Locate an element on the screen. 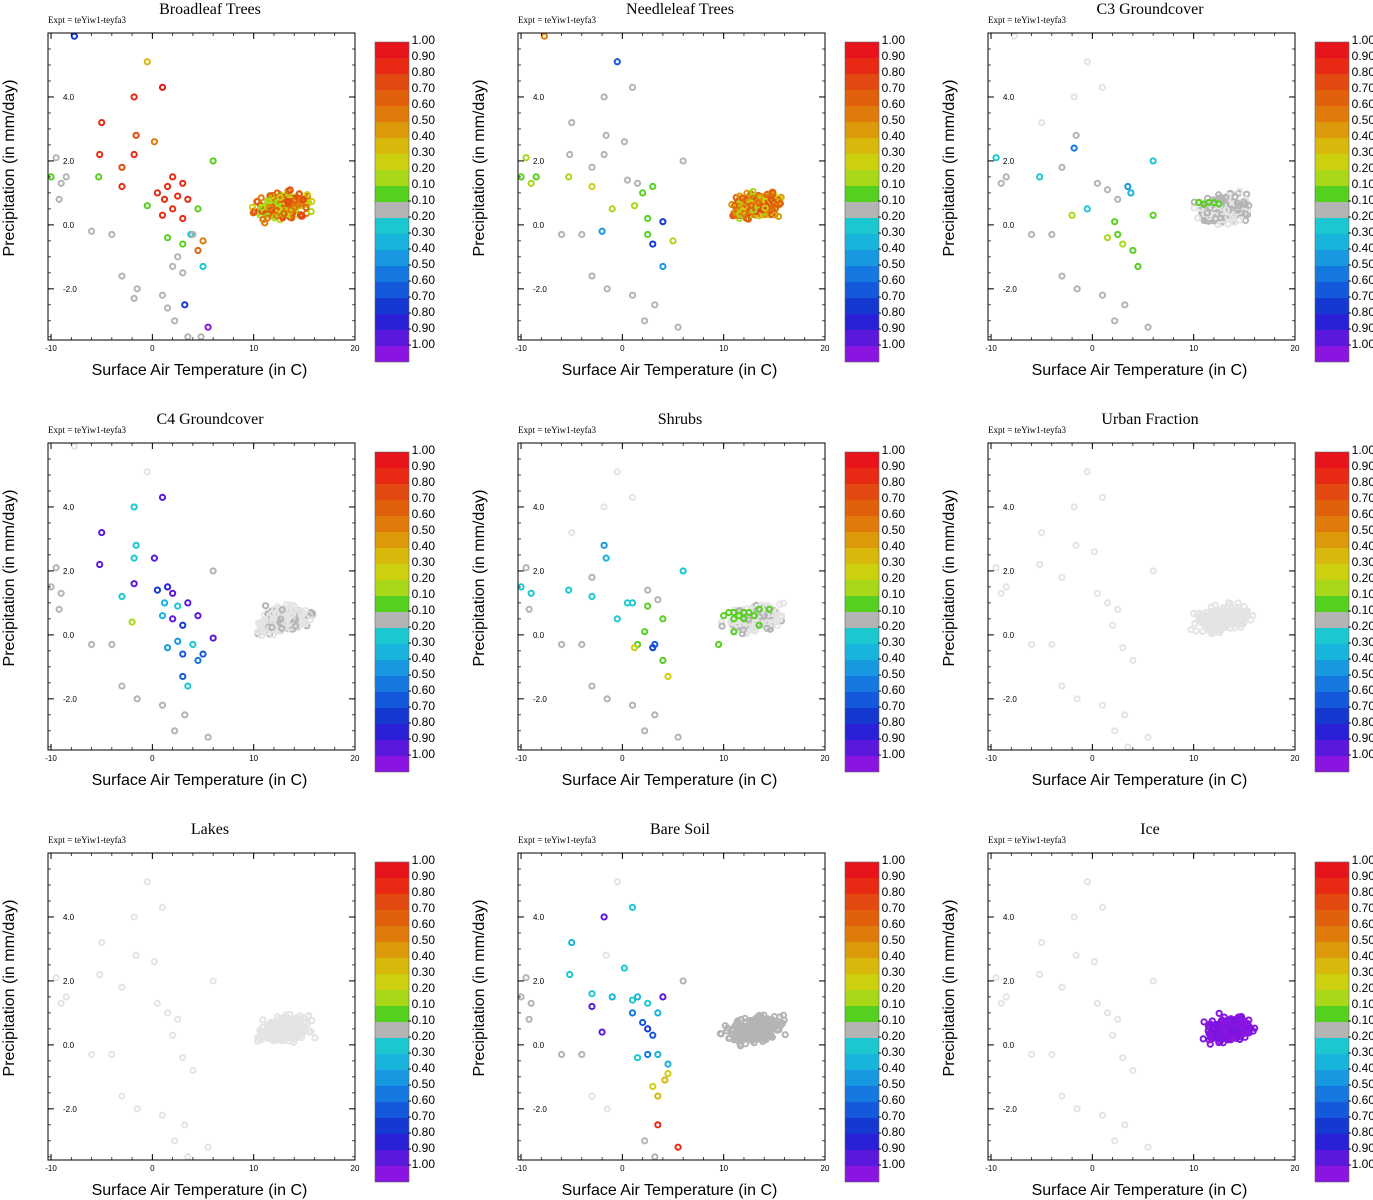  colorbar-label: -0.40 is located at coordinates (892, 658).